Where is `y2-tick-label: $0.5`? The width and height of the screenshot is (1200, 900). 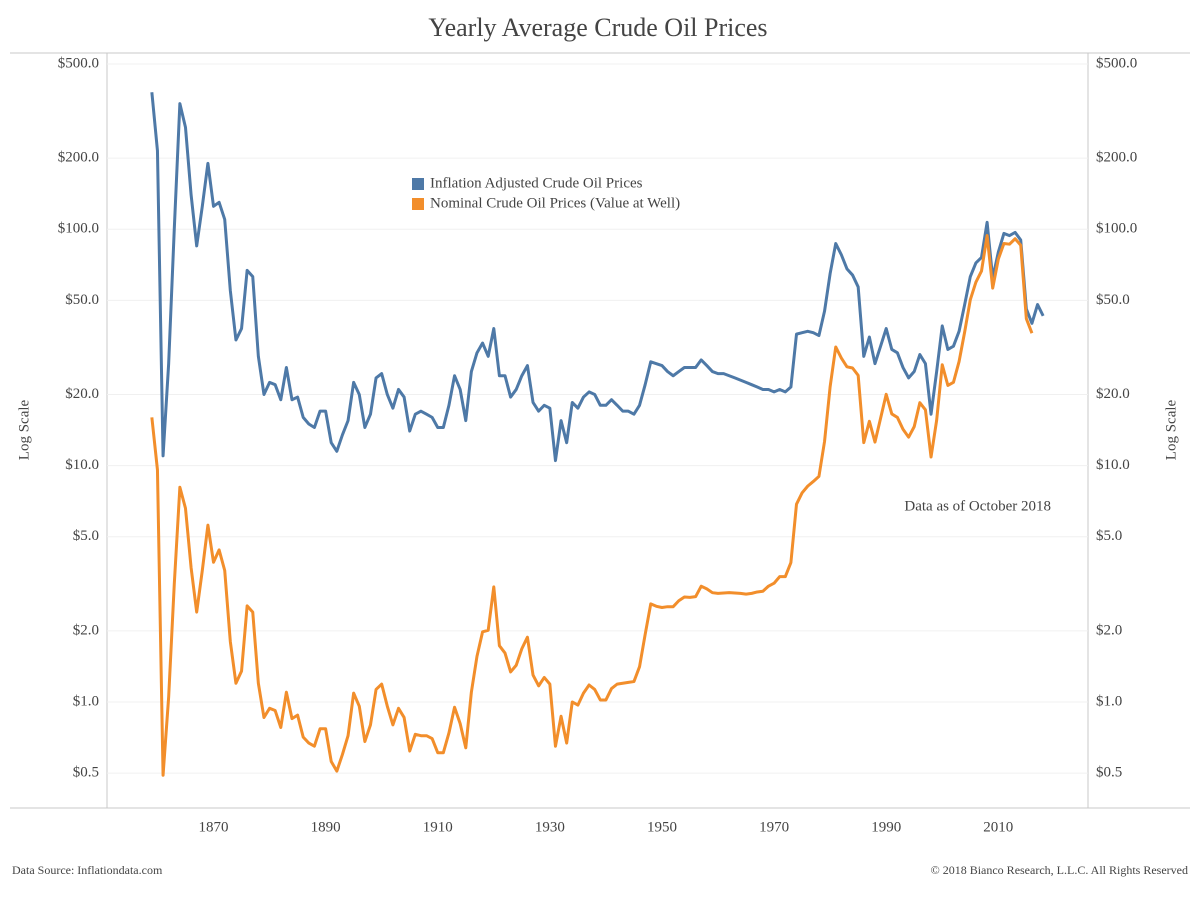 y2-tick-label: $0.5 is located at coordinates (1109, 773).